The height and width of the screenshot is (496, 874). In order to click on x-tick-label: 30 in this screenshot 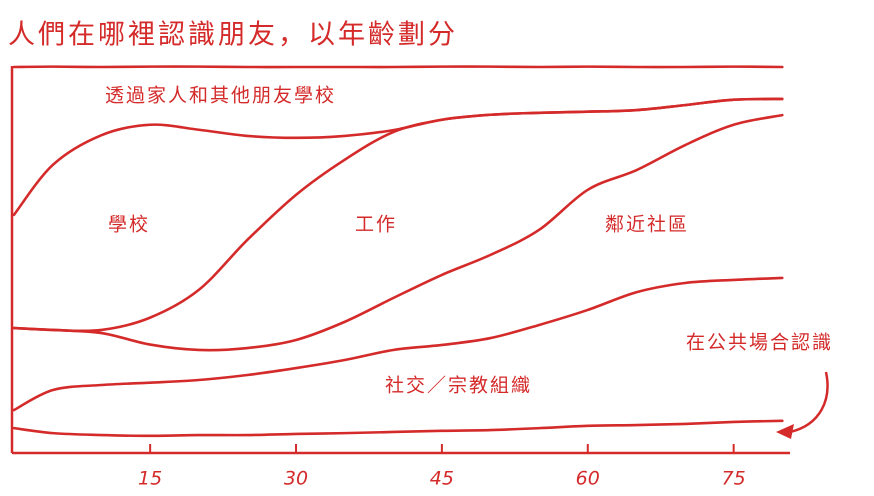, I will do `click(296, 479)`.